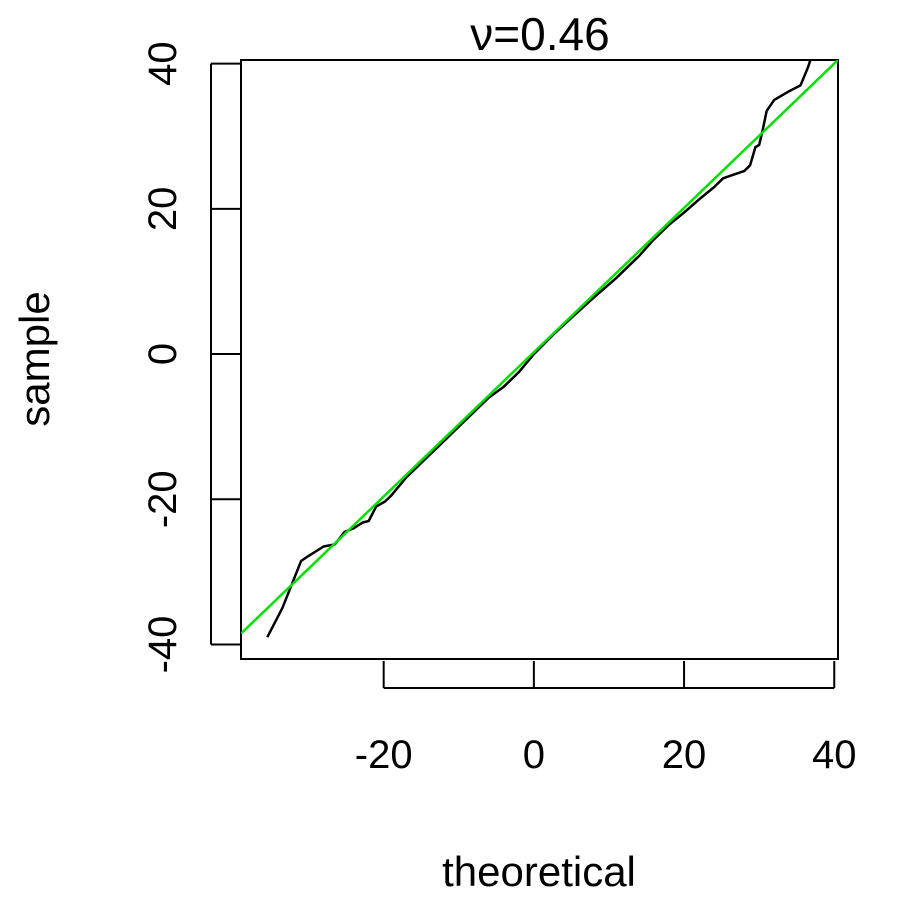 The height and width of the screenshot is (900, 900). What do you see at coordinates (539, 34) in the screenshot?
I see `chart-title: ν=0.46` at bounding box center [539, 34].